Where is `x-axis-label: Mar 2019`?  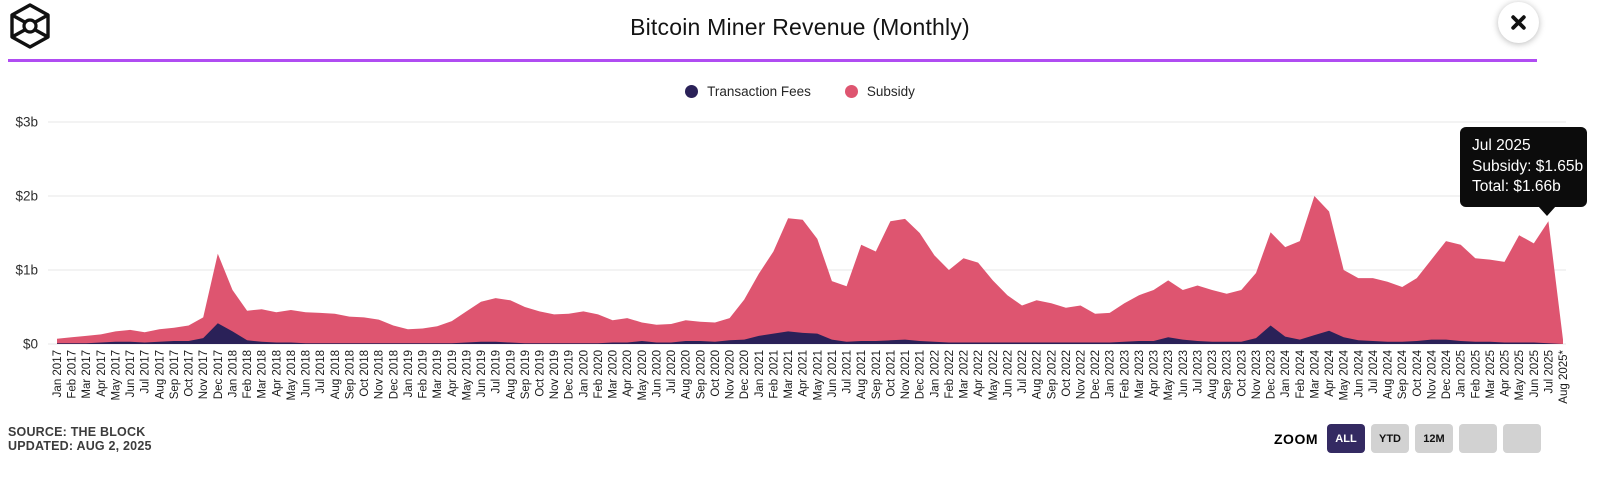
x-axis-label: Mar 2019 is located at coordinates (438, 374).